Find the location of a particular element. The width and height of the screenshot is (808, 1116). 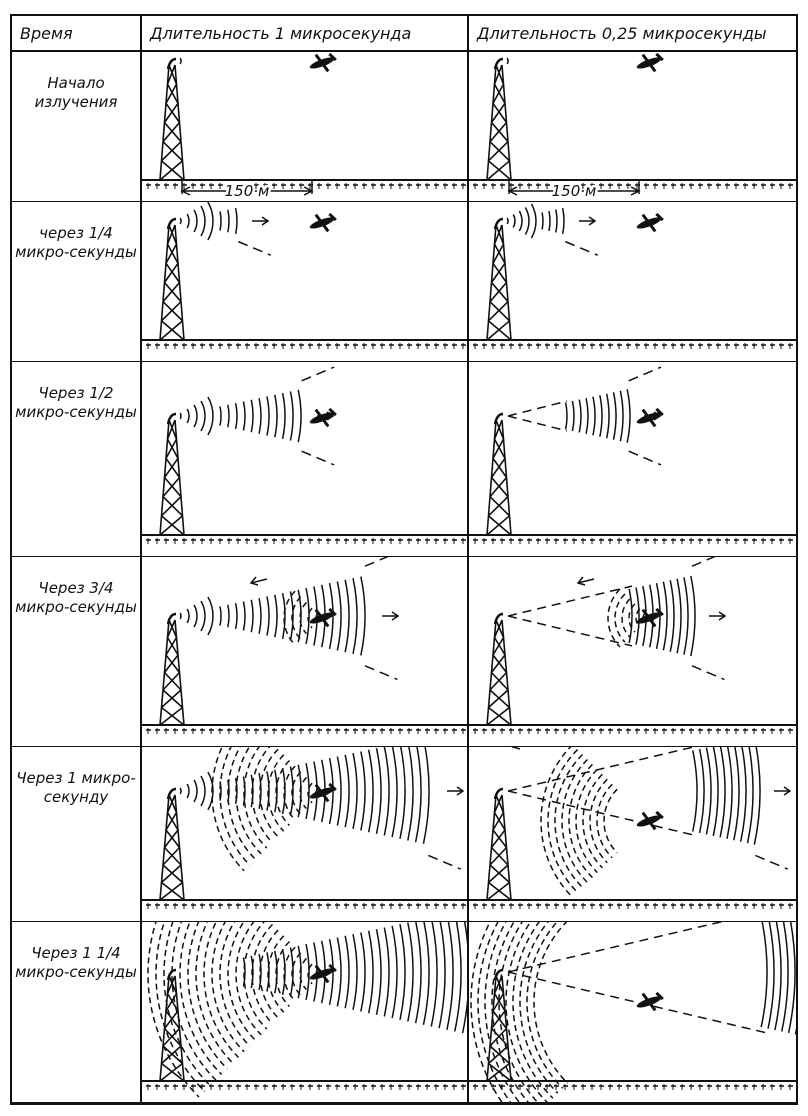

panel-row4-col1 is located at coordinates (303, 652).